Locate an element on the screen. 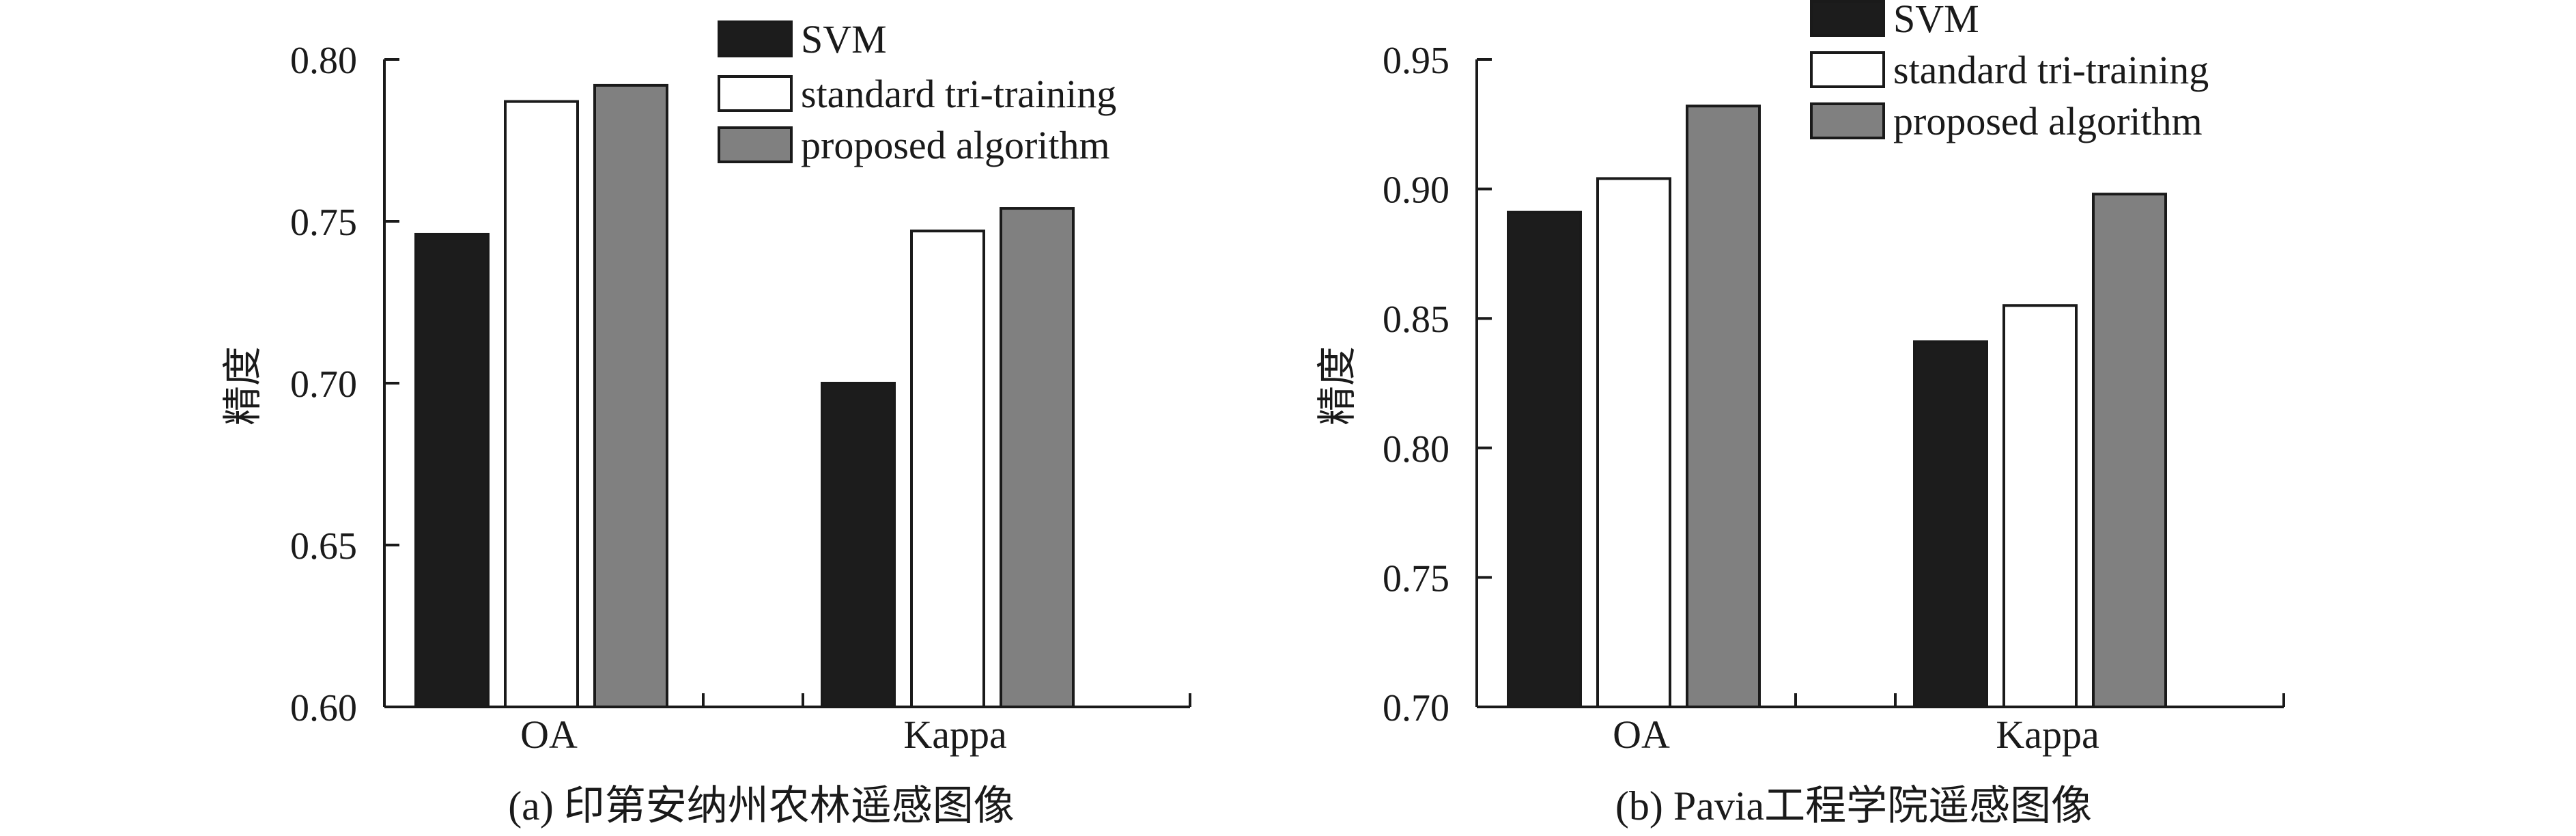 The image size is (2576, 836). y-tick-label: 0.60 is located at coordinates (324, 708).